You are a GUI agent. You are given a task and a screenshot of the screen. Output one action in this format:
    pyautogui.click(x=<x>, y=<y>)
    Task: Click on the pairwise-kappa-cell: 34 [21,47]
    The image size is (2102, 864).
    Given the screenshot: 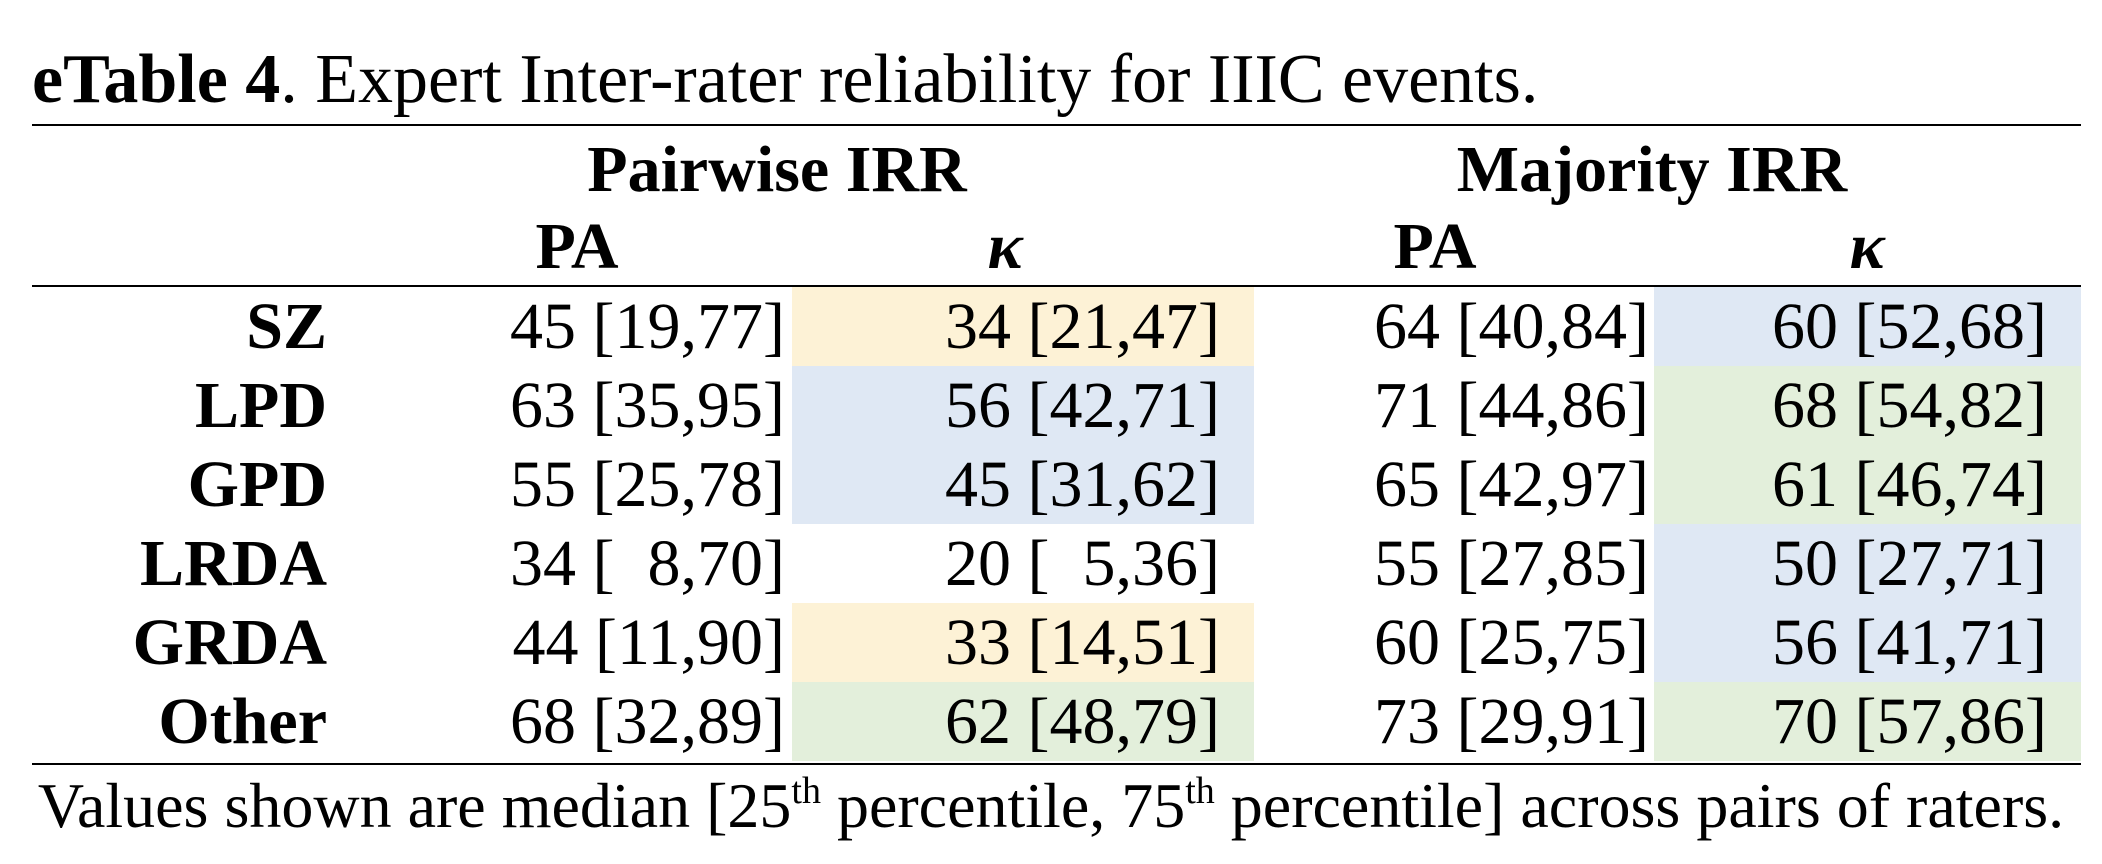 What is the action you would take?
    pyautogui.click(x=1023, y=326)
    